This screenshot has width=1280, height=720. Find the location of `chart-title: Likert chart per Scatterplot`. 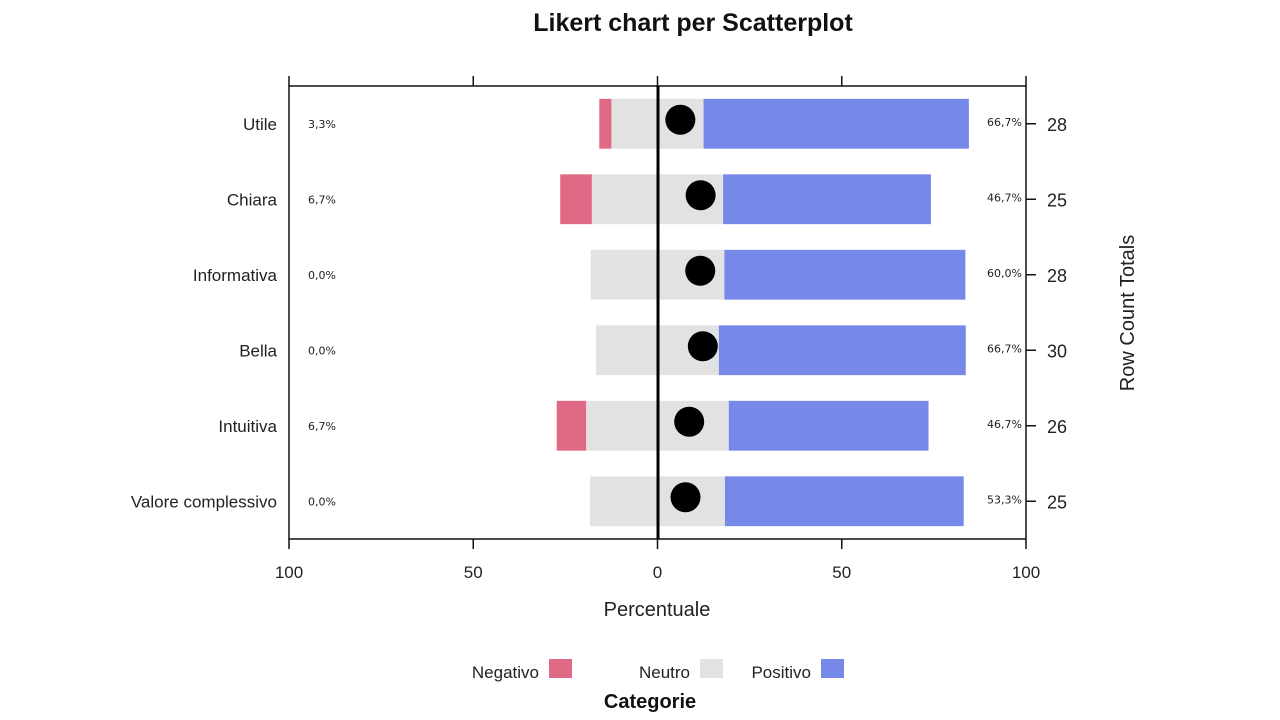

chart-title: Likert chart per Scatterplot is located at coordinates (693, 23).